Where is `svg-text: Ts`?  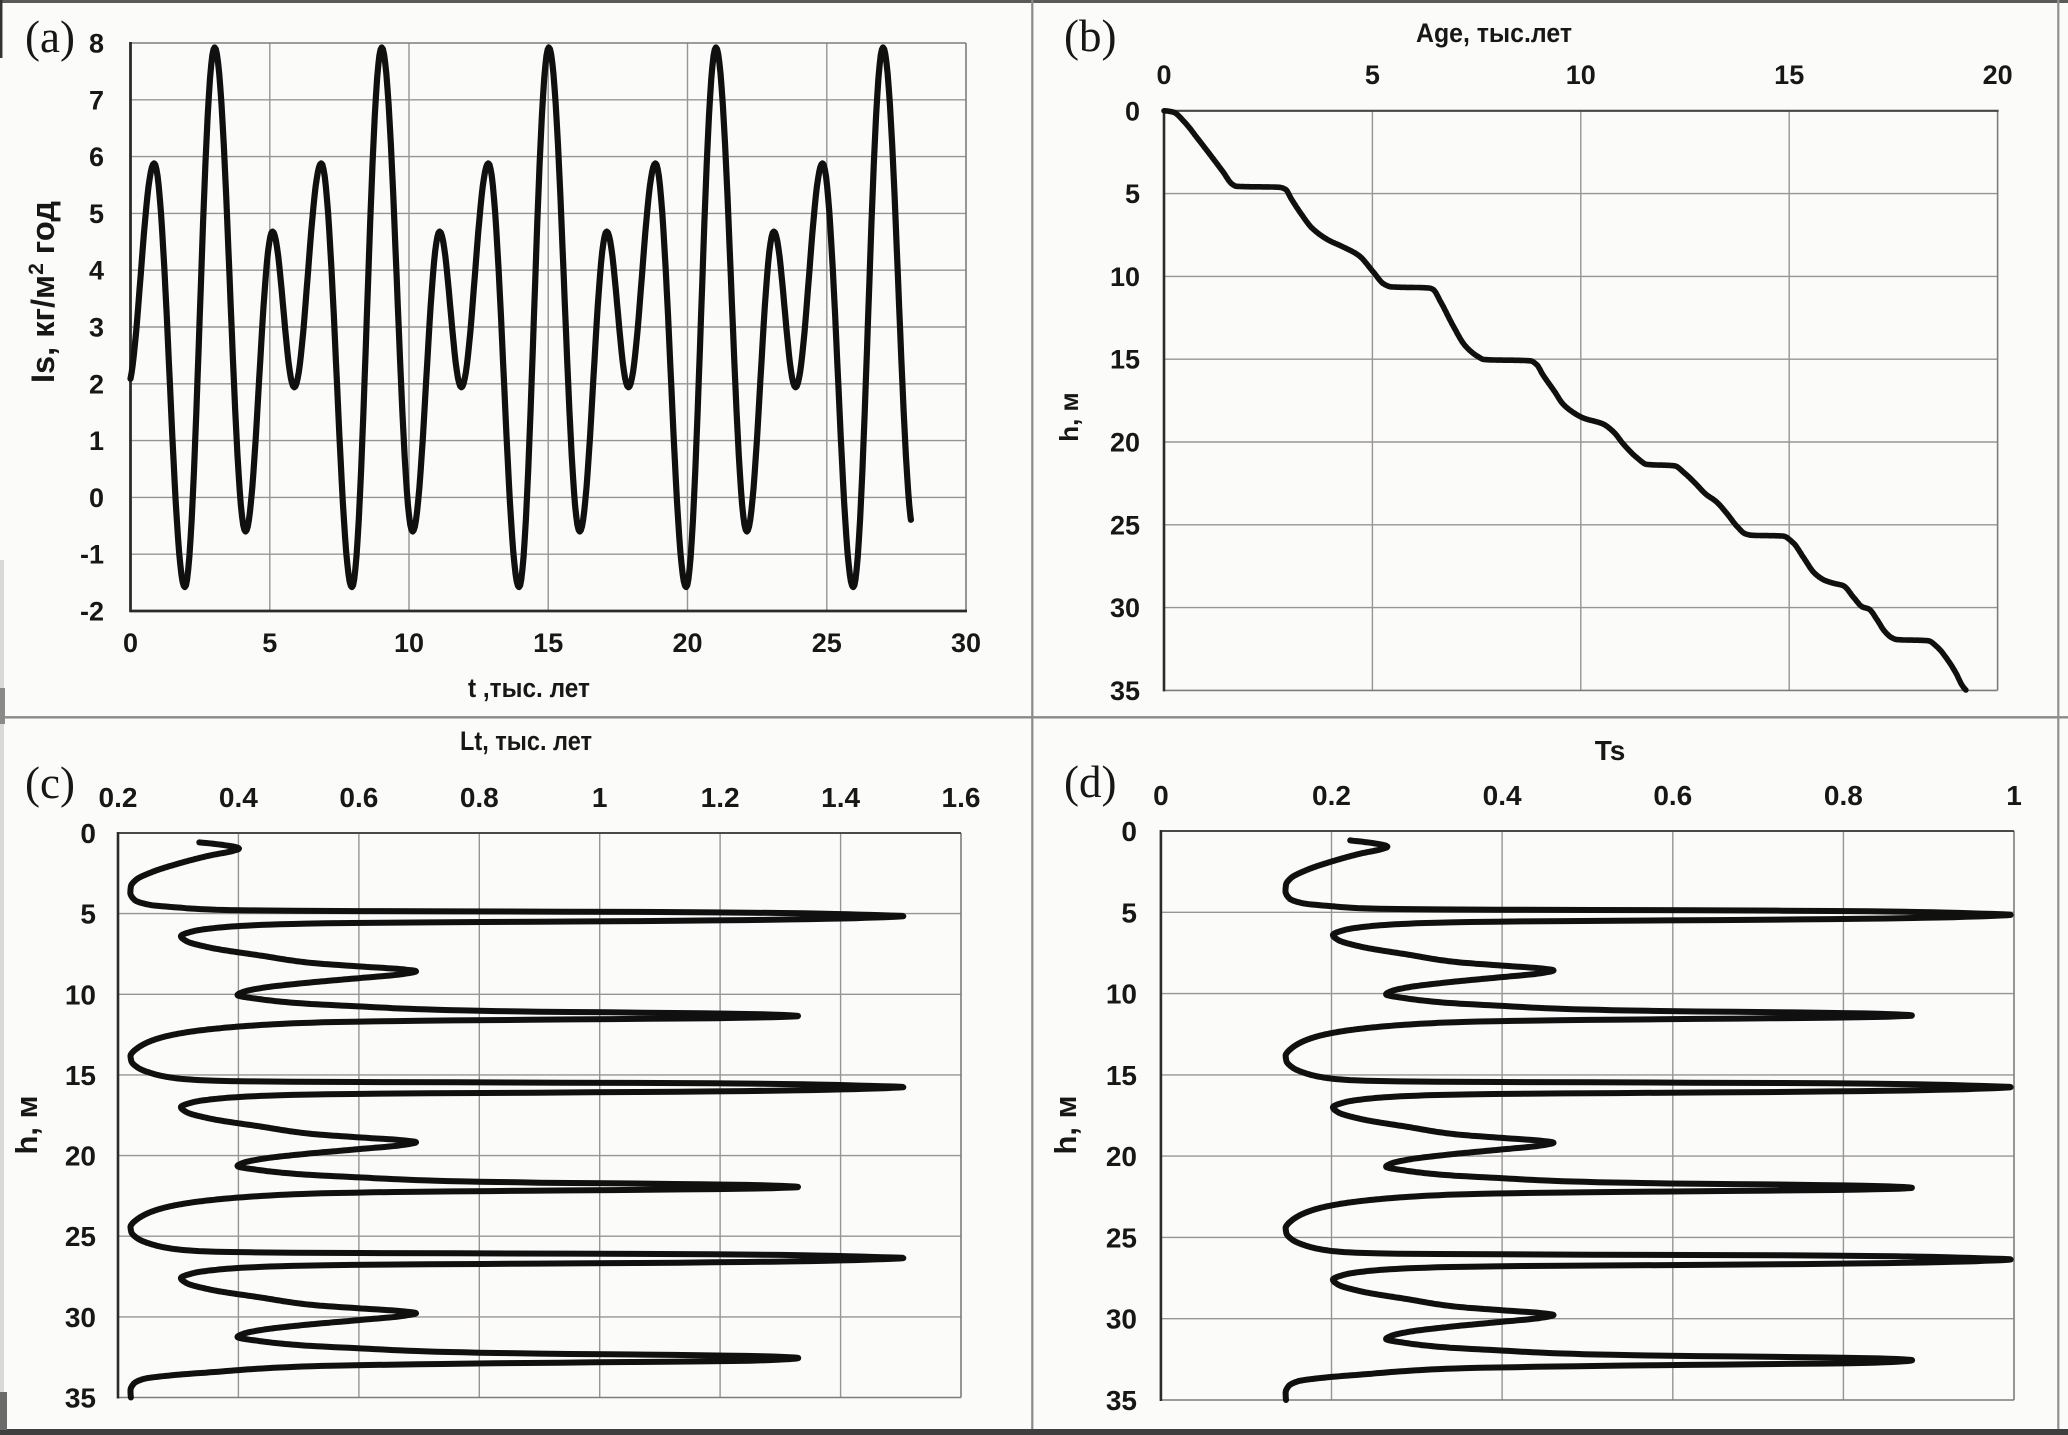
svg-text: Ts is located at coordinates (1610, 750).